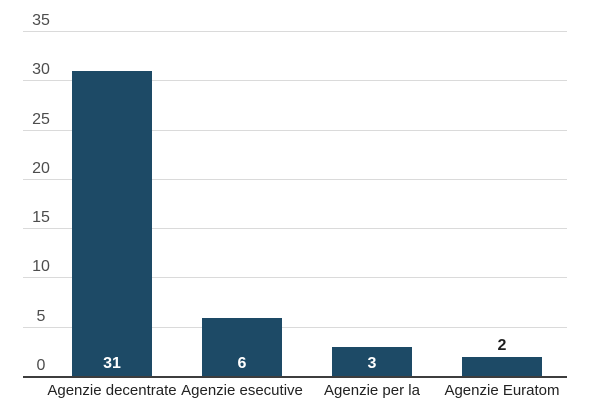  I want to click on y-tick-label: 15, so click(41, 218).